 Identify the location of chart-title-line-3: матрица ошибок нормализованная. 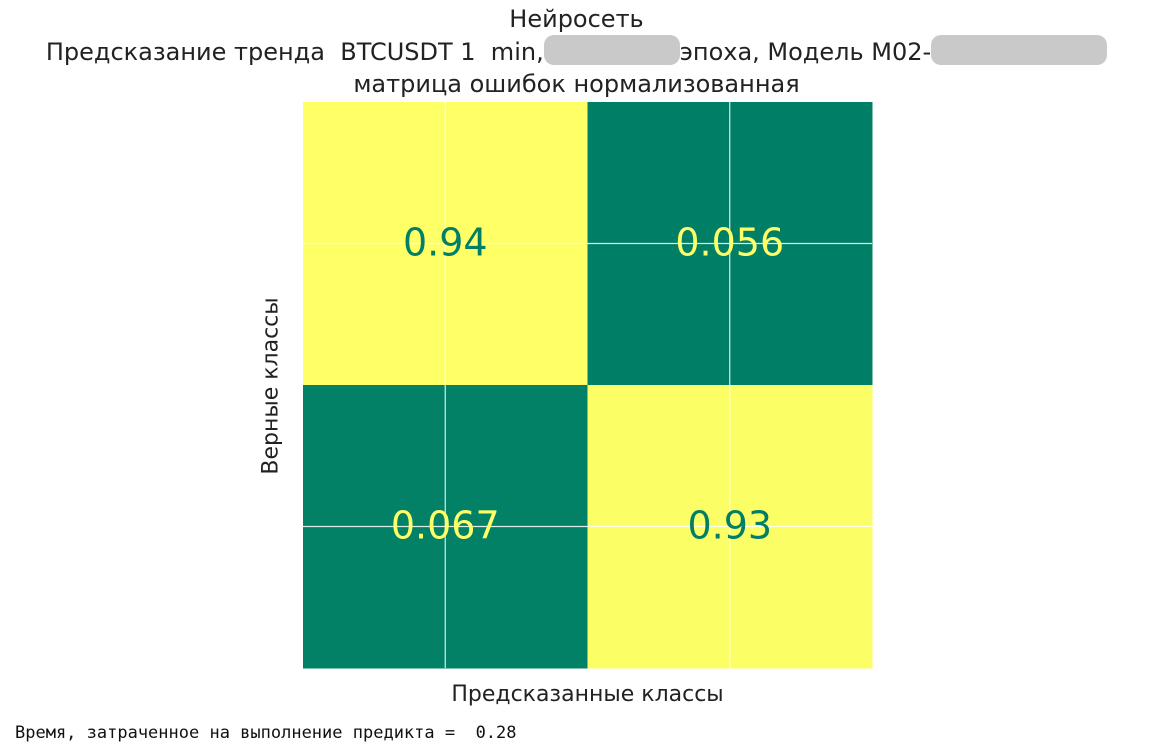
(576, 84).